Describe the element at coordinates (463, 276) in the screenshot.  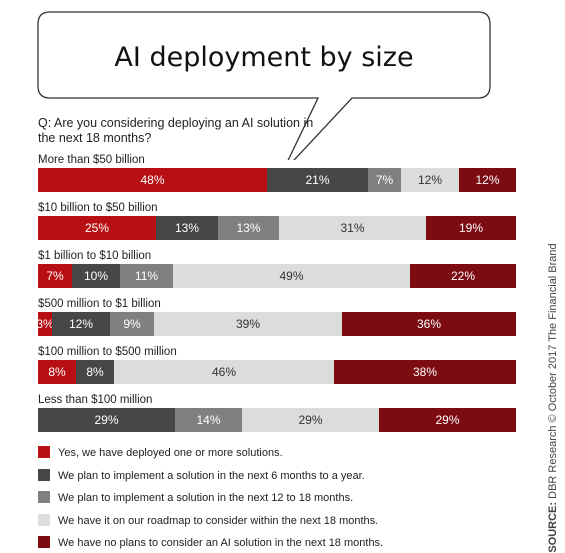
I see `bar-segment: 22%` at that location.